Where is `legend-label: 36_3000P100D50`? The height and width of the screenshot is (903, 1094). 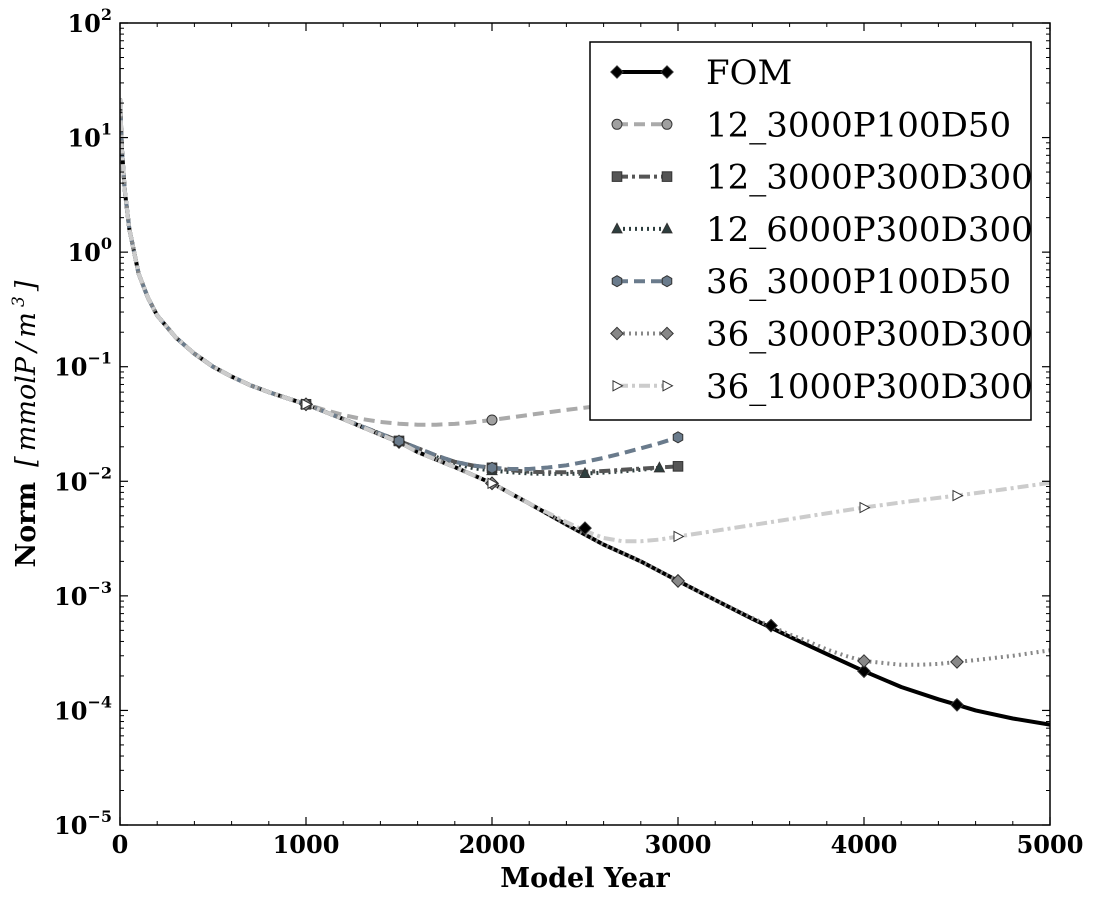 legend-label: 36_3000P100D50 is located at coordinates (858, 282).